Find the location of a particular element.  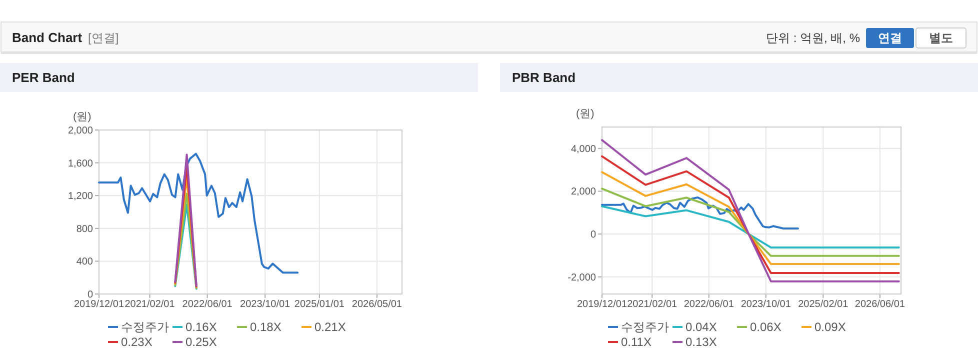

legend-label: 0.13X is located at coordinates (701, 342).